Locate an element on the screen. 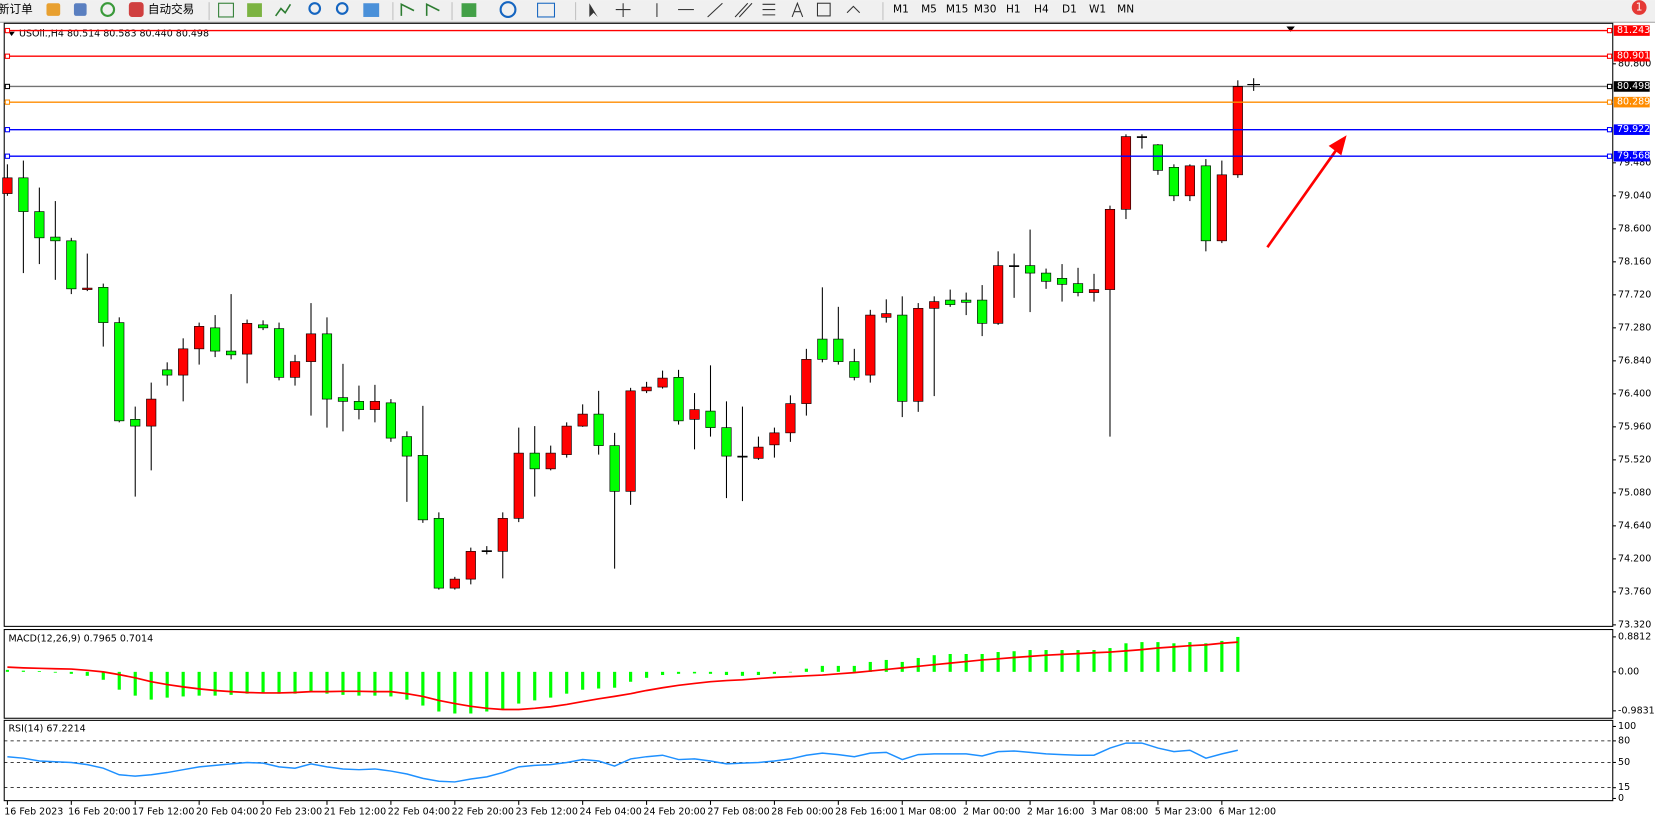 Image resolution: width=1655 pixels, height=825 pixels. timeframe-button: D1 is located at coordinates (1069, 10).